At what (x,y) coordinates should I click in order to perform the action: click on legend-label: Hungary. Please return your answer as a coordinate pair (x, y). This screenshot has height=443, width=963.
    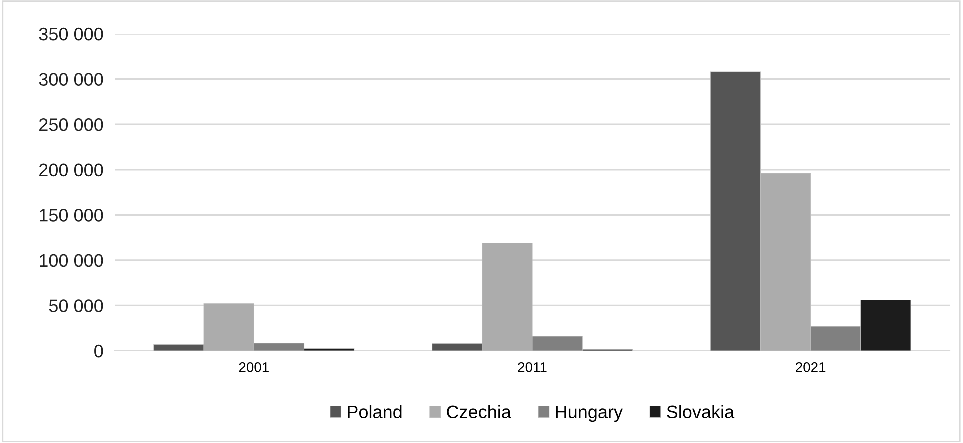
    Looking at the image, I should click on (589, 414).